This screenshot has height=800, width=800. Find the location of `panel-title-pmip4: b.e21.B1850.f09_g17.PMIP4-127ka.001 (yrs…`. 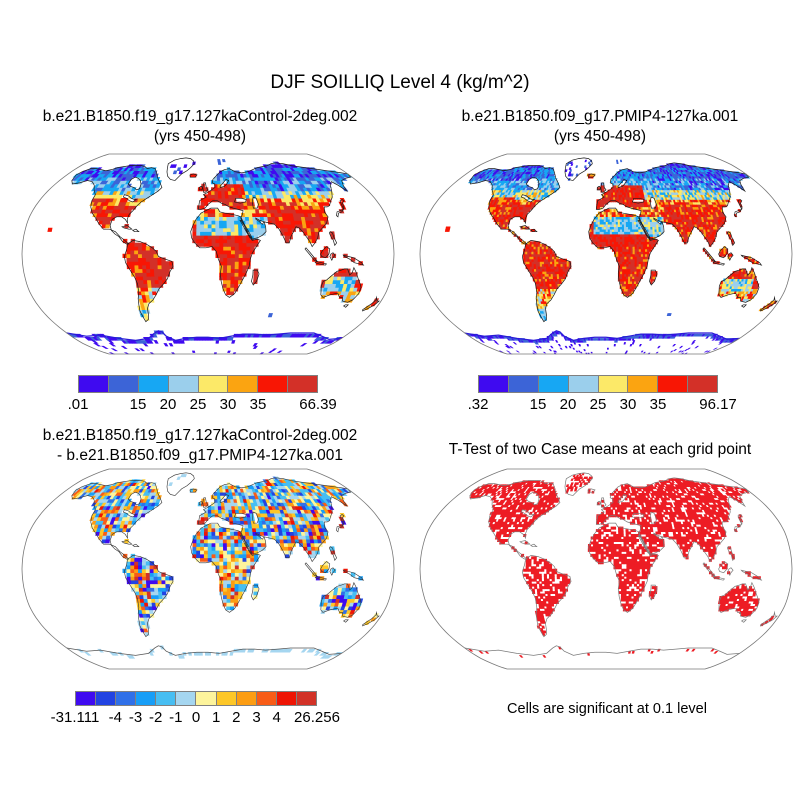

panel-title-pmip4: b.e21.B1850.f09_g17.PMIP4-127ka.001 (yrs… is located at coordinates (600, 126).